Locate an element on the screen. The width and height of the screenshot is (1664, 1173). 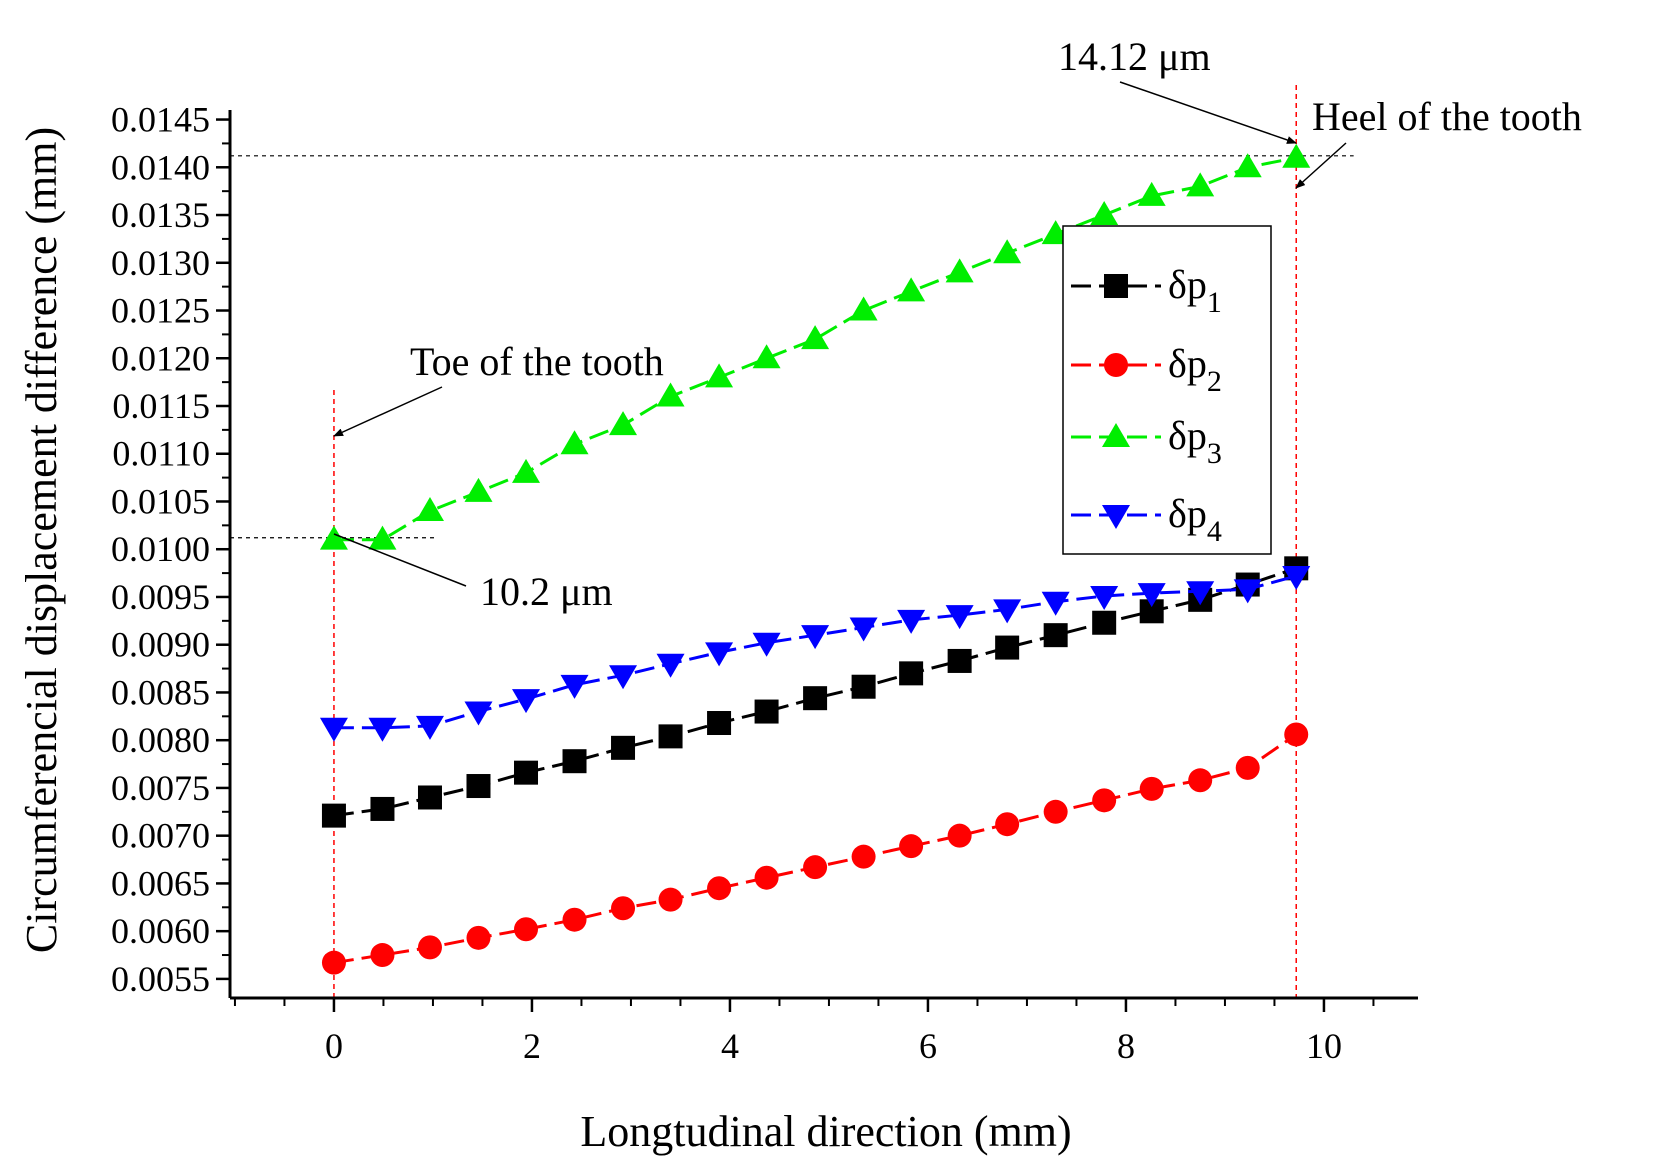
legend-name-1: δp is located at coordinates (1187, 284).